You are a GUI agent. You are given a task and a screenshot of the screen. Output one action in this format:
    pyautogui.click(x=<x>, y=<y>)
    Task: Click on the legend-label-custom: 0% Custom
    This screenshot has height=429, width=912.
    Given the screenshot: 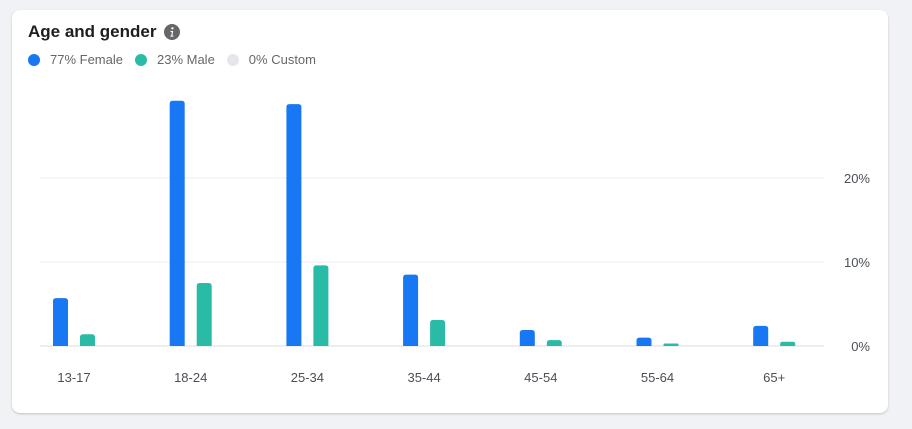 What is the action you would take?
    pyautogui.click(x=282, y=59)
    